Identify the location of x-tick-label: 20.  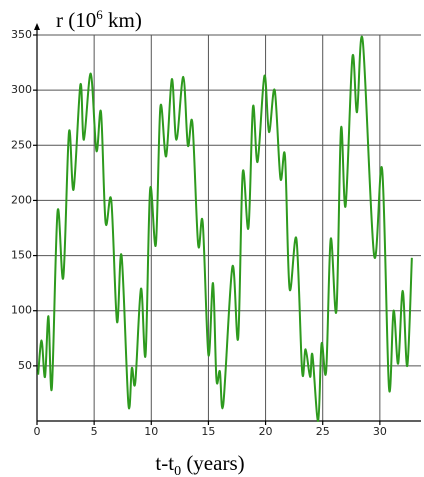
(266, 431).